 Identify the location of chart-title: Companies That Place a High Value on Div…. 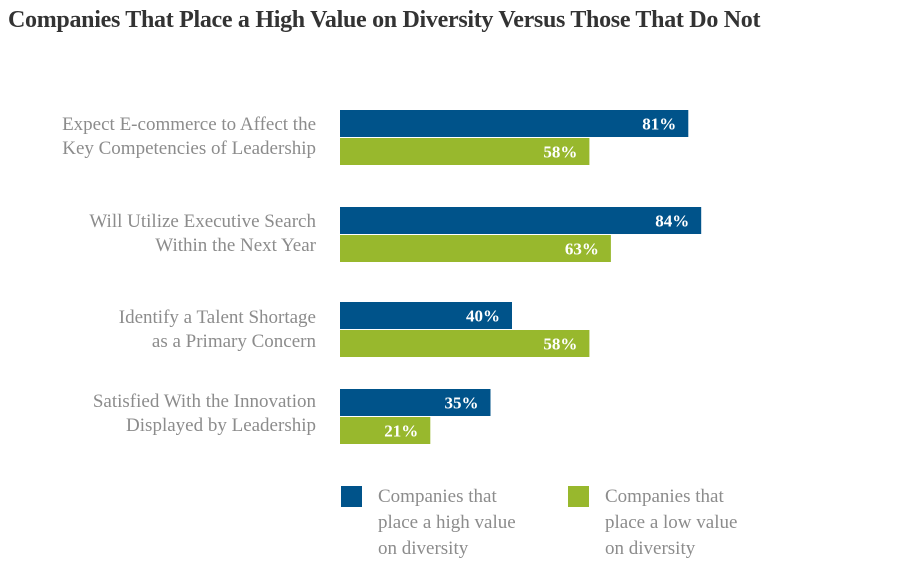
(384, 20).